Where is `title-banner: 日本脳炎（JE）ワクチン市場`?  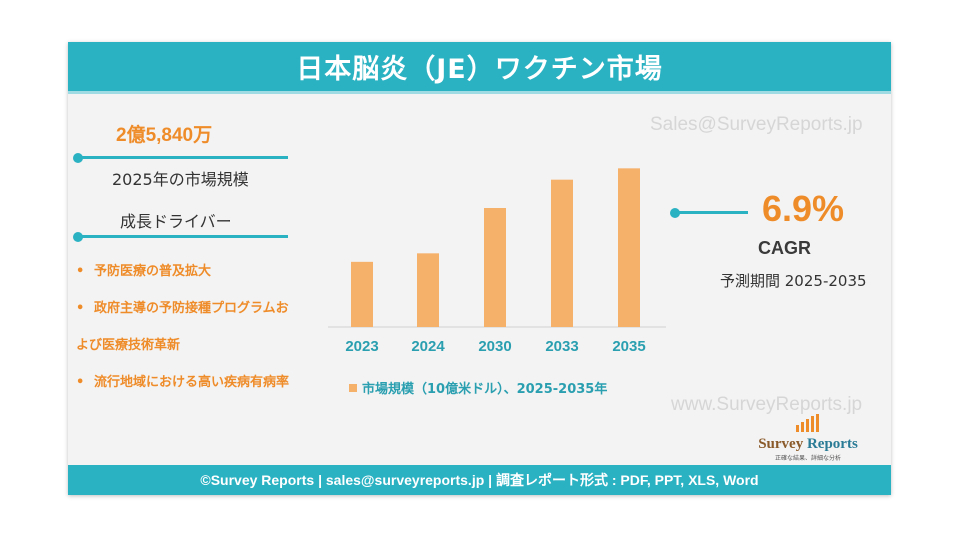 title-banner: 日本脳炎（JE）ワクチン市場 is located at coordinates (479, 68).